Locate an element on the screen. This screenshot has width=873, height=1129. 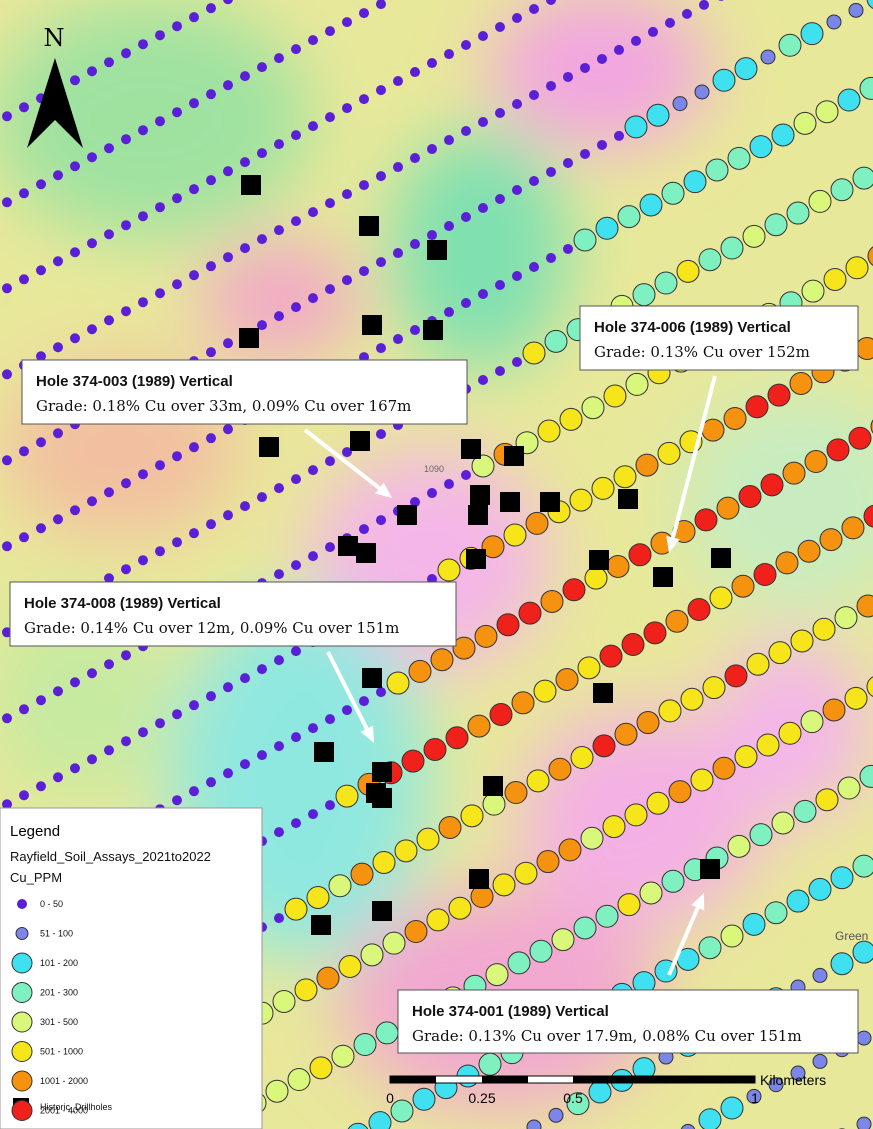
callout-arrow is located at coordinates (343, 460).